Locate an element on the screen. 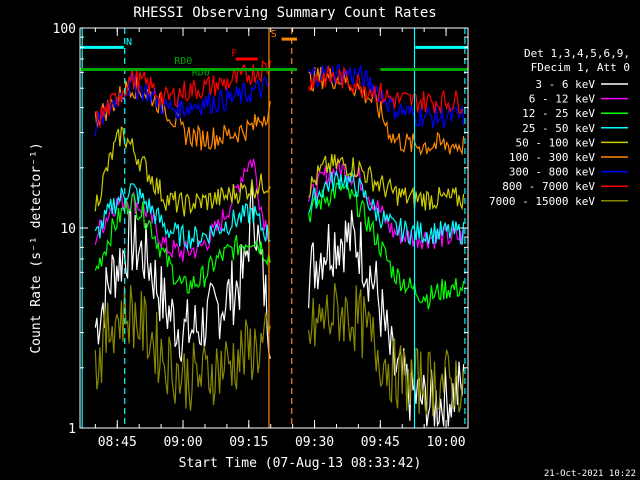  y-axis-label: Count Rate (s⁻¹ detector⁻¹) is located at coordinates (36, 247).